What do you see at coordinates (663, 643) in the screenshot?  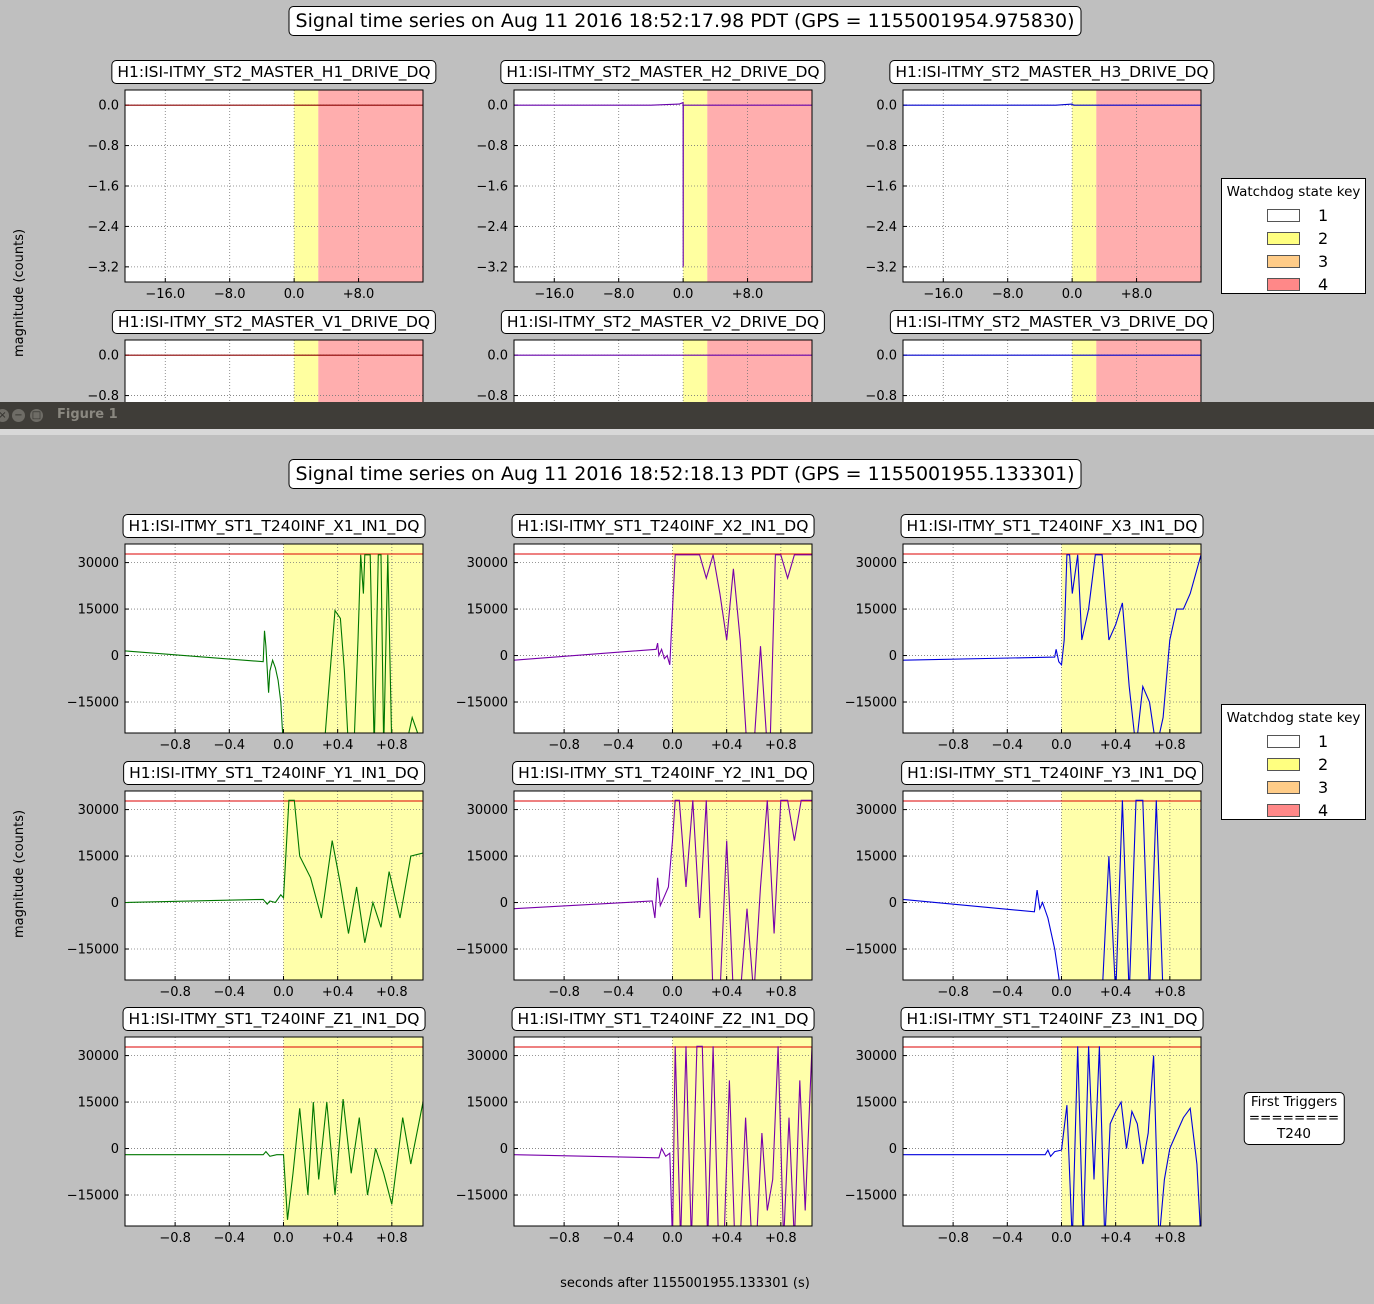 I see `chart-1-panel-1-series-line` at bounding box center [663, 643].